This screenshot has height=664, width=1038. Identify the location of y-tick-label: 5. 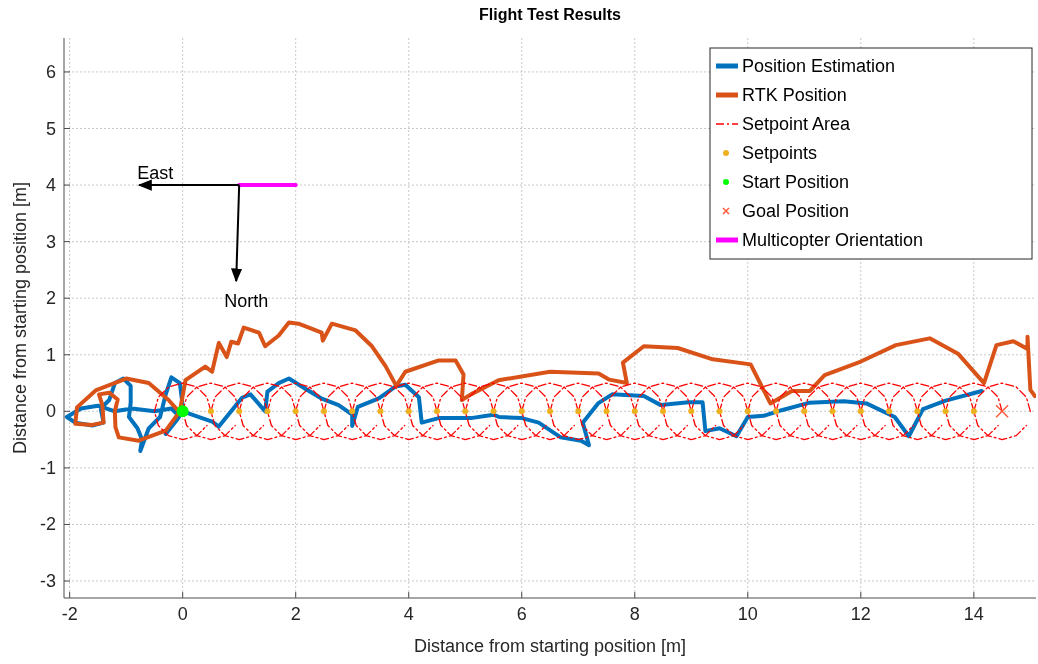
(50, 128).